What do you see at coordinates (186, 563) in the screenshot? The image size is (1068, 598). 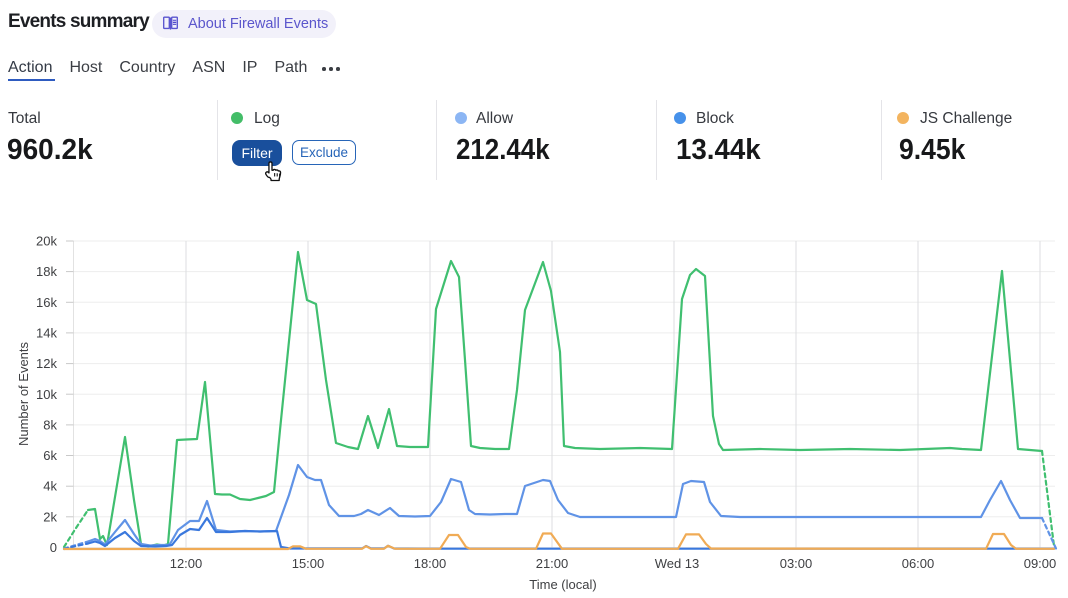 I see `svg-text: 12:00` at bounding box center [186, 563].